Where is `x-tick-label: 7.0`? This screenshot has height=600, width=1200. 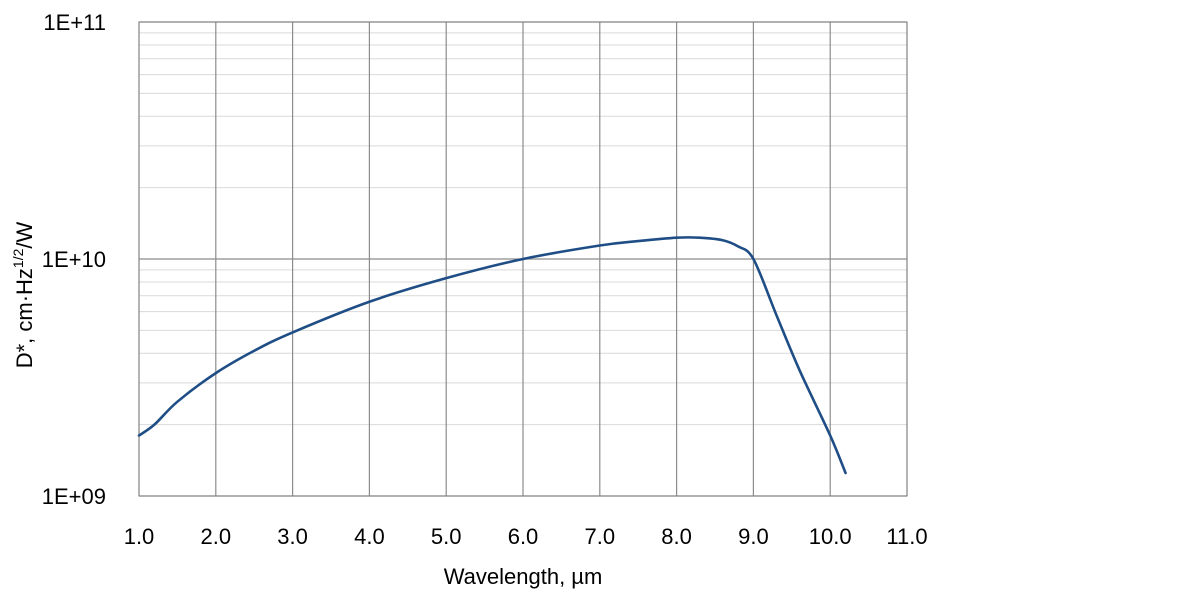
x-tick-label: 7.0 is located at coordinates (600, 536).